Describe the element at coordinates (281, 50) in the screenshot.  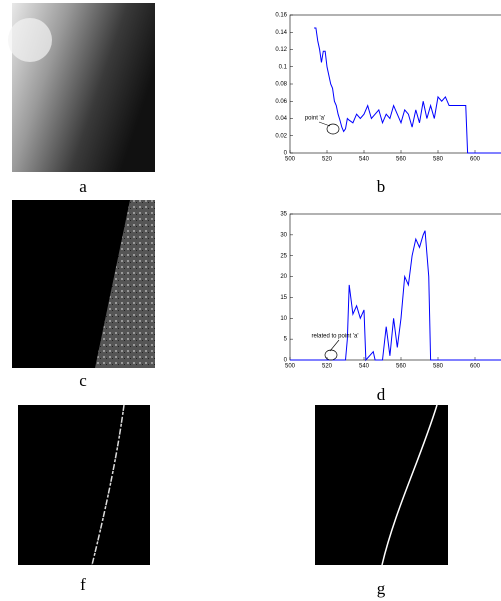
I see `y-tick-label: 0.12` at that location.